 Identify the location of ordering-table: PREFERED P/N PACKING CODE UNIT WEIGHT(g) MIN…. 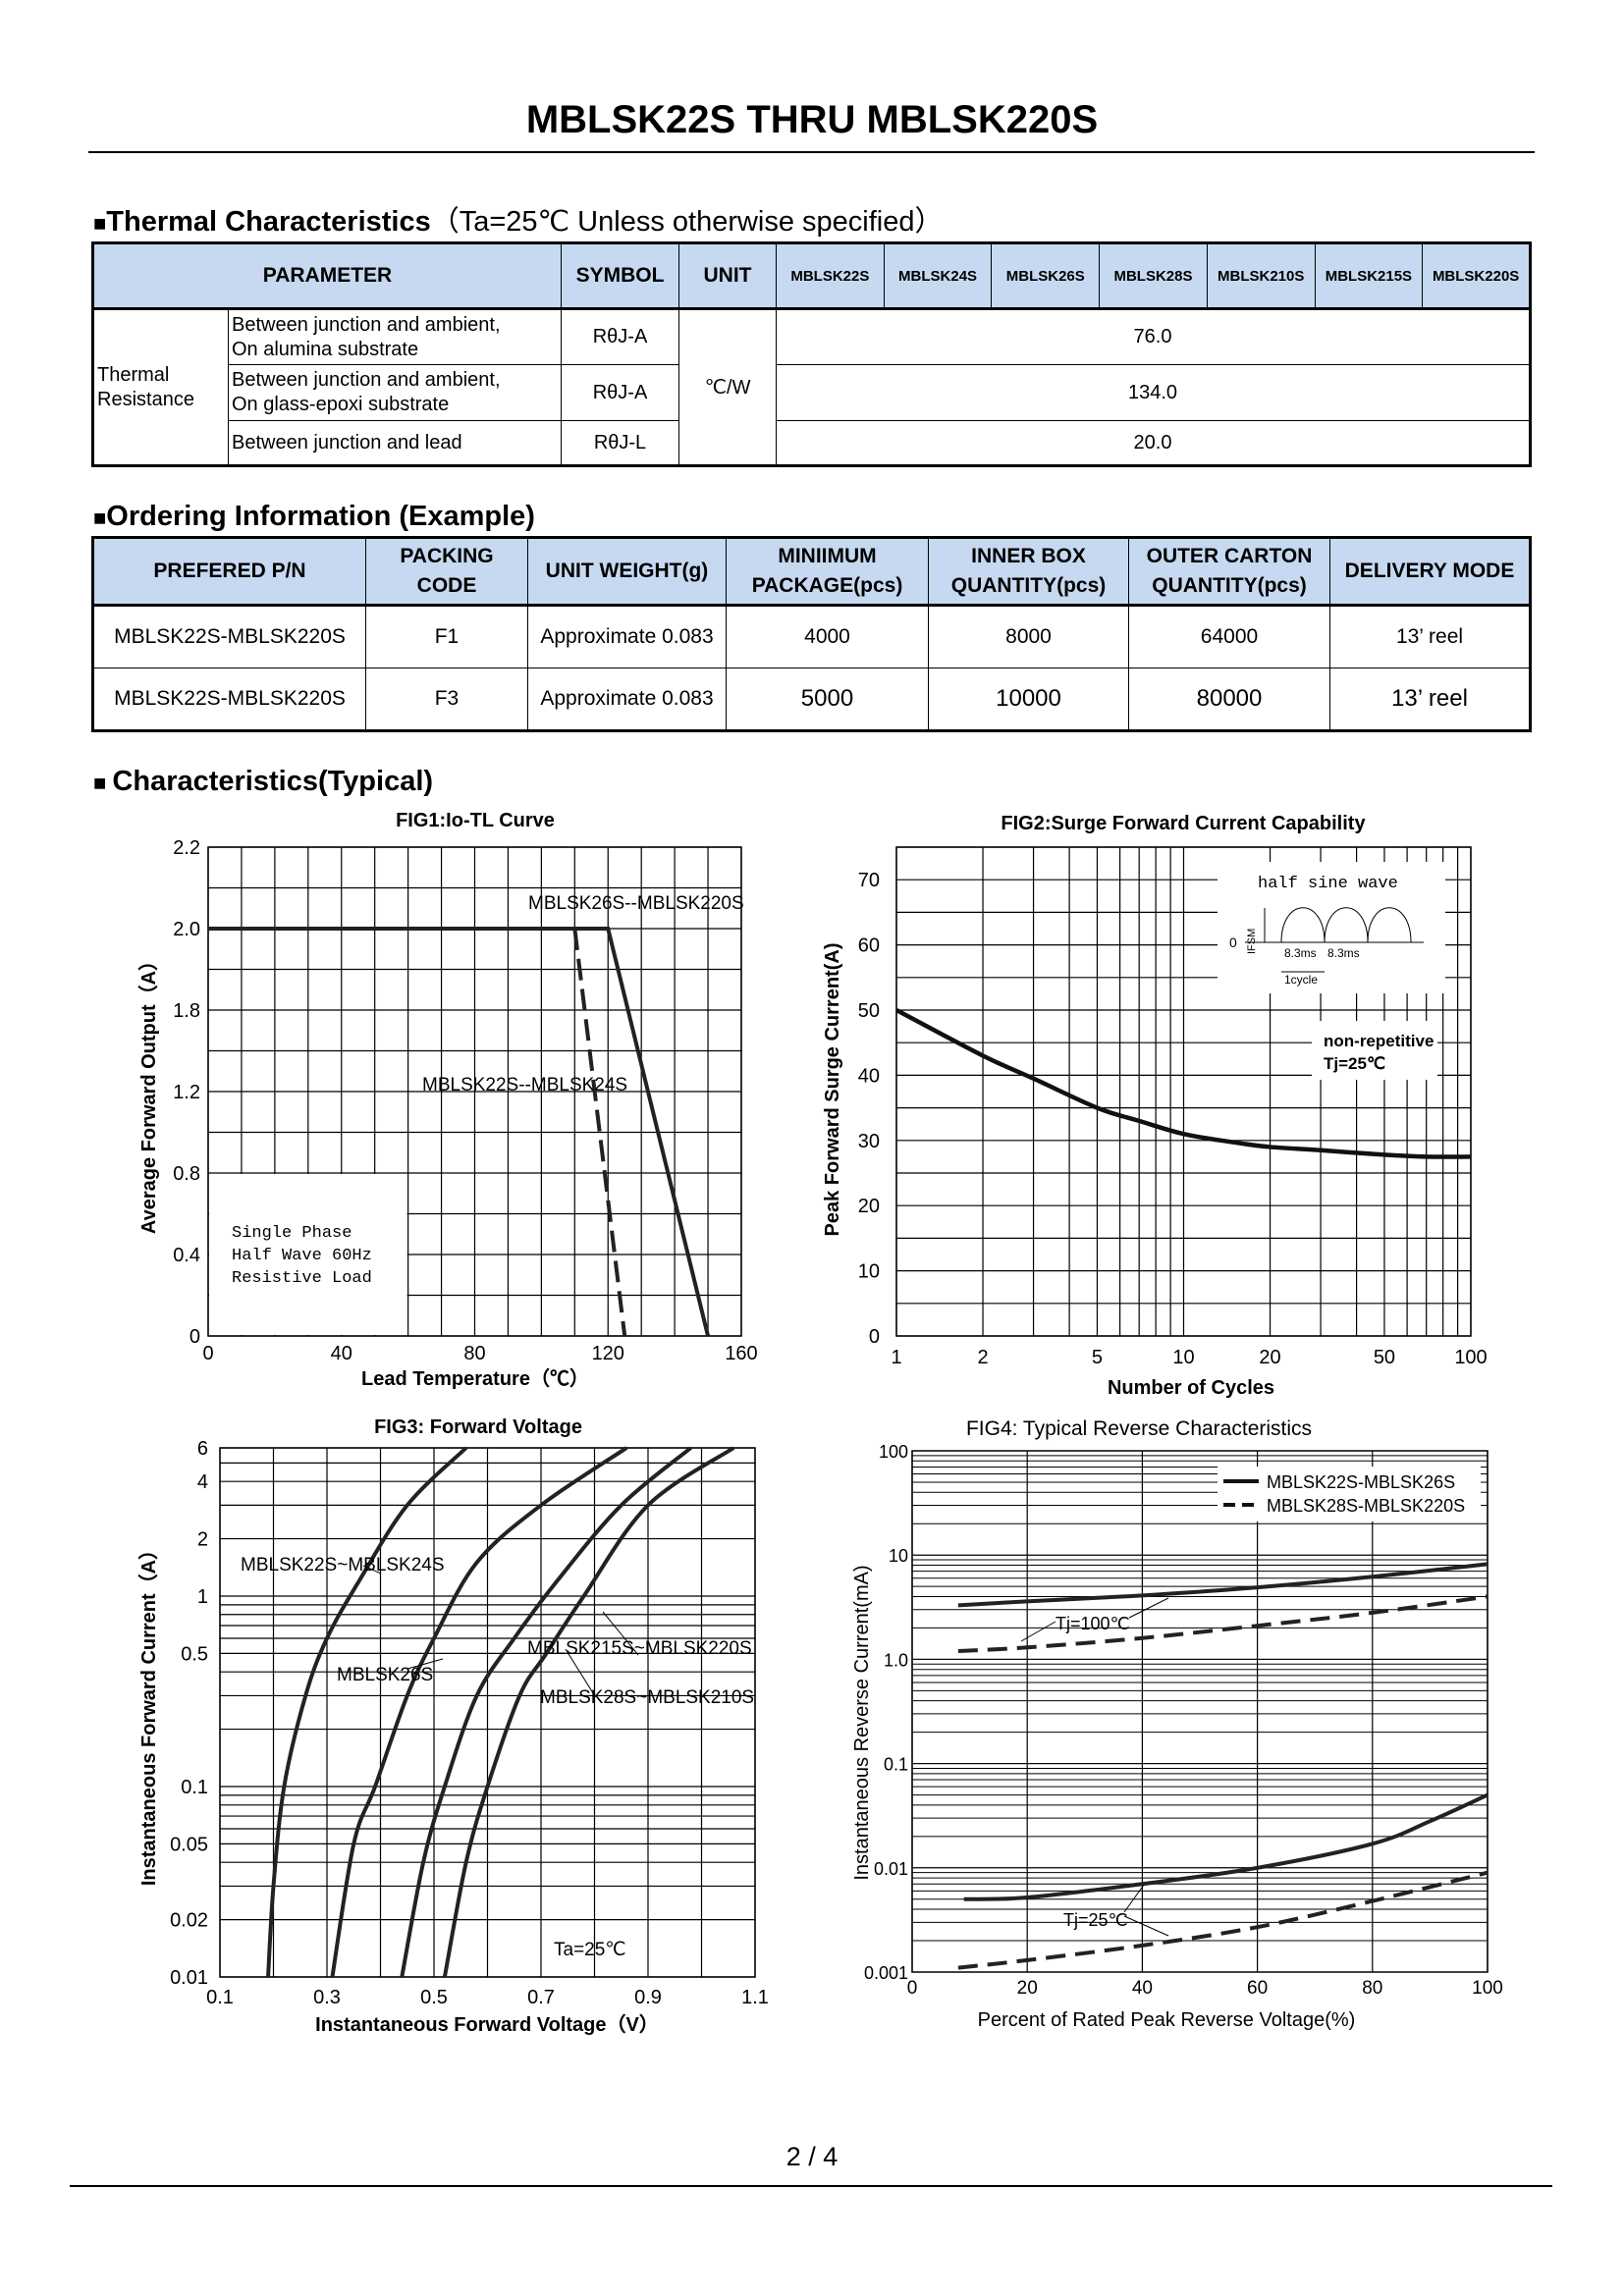
(811, 634).